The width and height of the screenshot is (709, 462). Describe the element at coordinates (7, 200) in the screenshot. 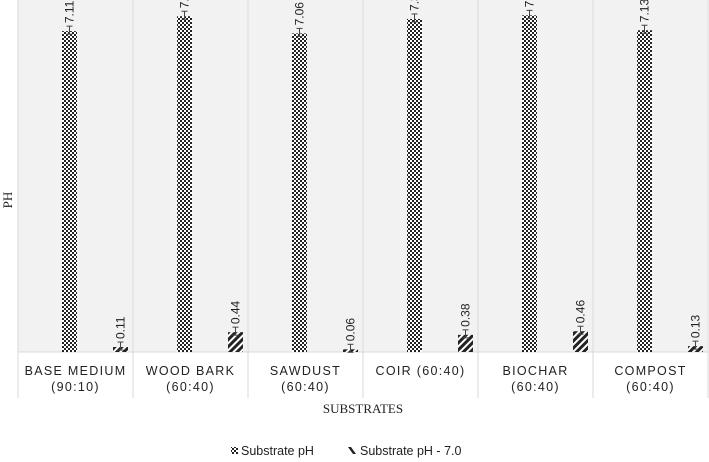

I see `y-axis-title: PH` at that location.